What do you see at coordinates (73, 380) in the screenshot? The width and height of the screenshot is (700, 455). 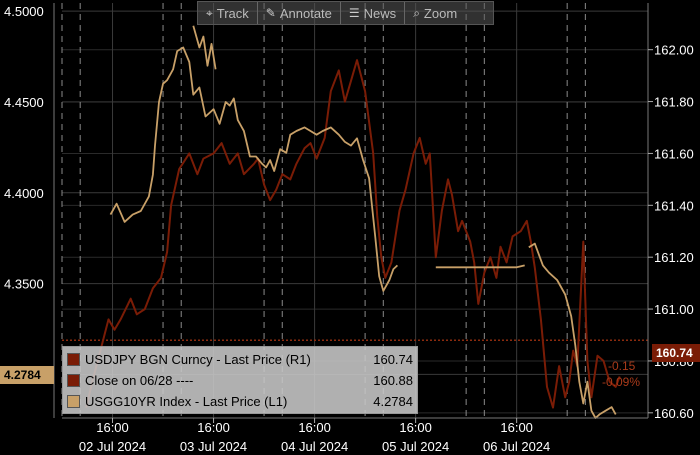 I see `legend-swatch-close` at bounding box center [73, 380].